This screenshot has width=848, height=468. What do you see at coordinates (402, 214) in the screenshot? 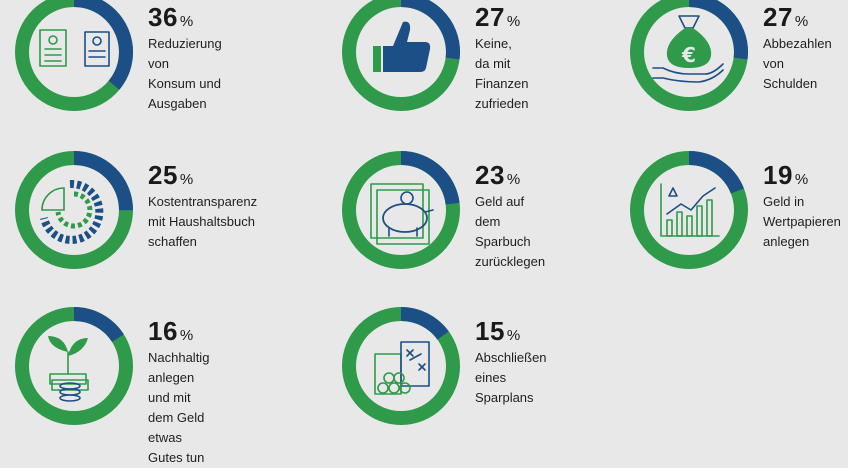
I see `piggy-bank-icon` at bounding box center [402, 214].